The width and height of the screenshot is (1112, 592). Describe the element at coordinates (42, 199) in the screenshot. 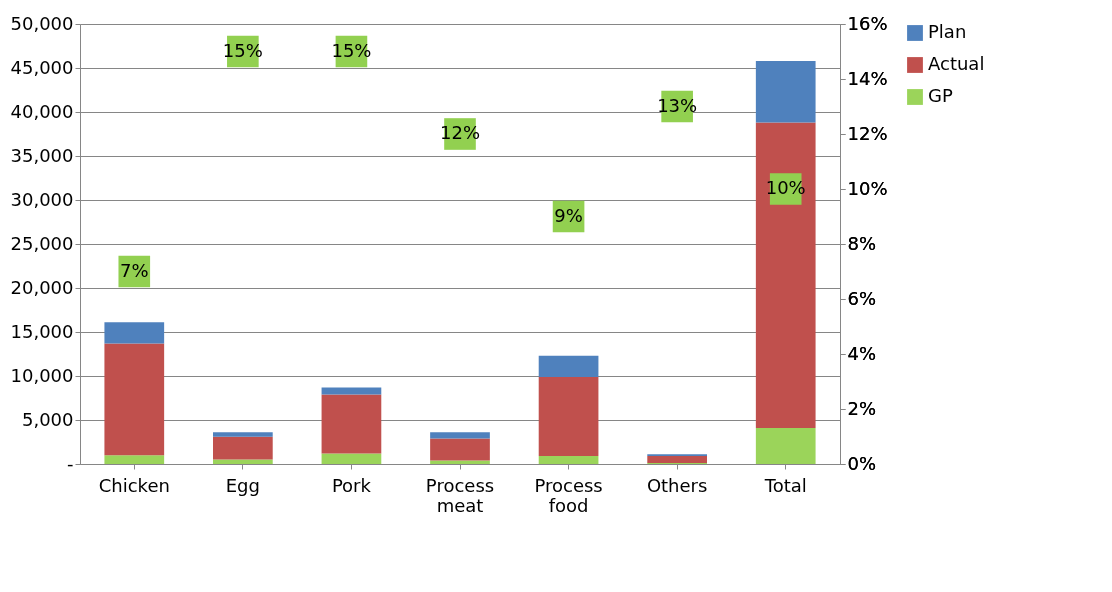

I see `y-tick-label: 30,000` at that location.